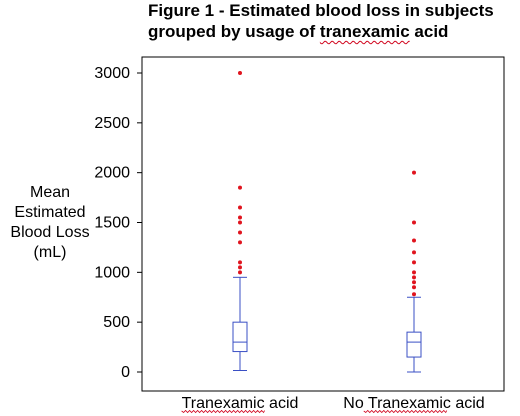 This screenshot has width=520, height=416. I want to click on chart-title-line-2-prefix: grouped by usage of, so click(234, 31).